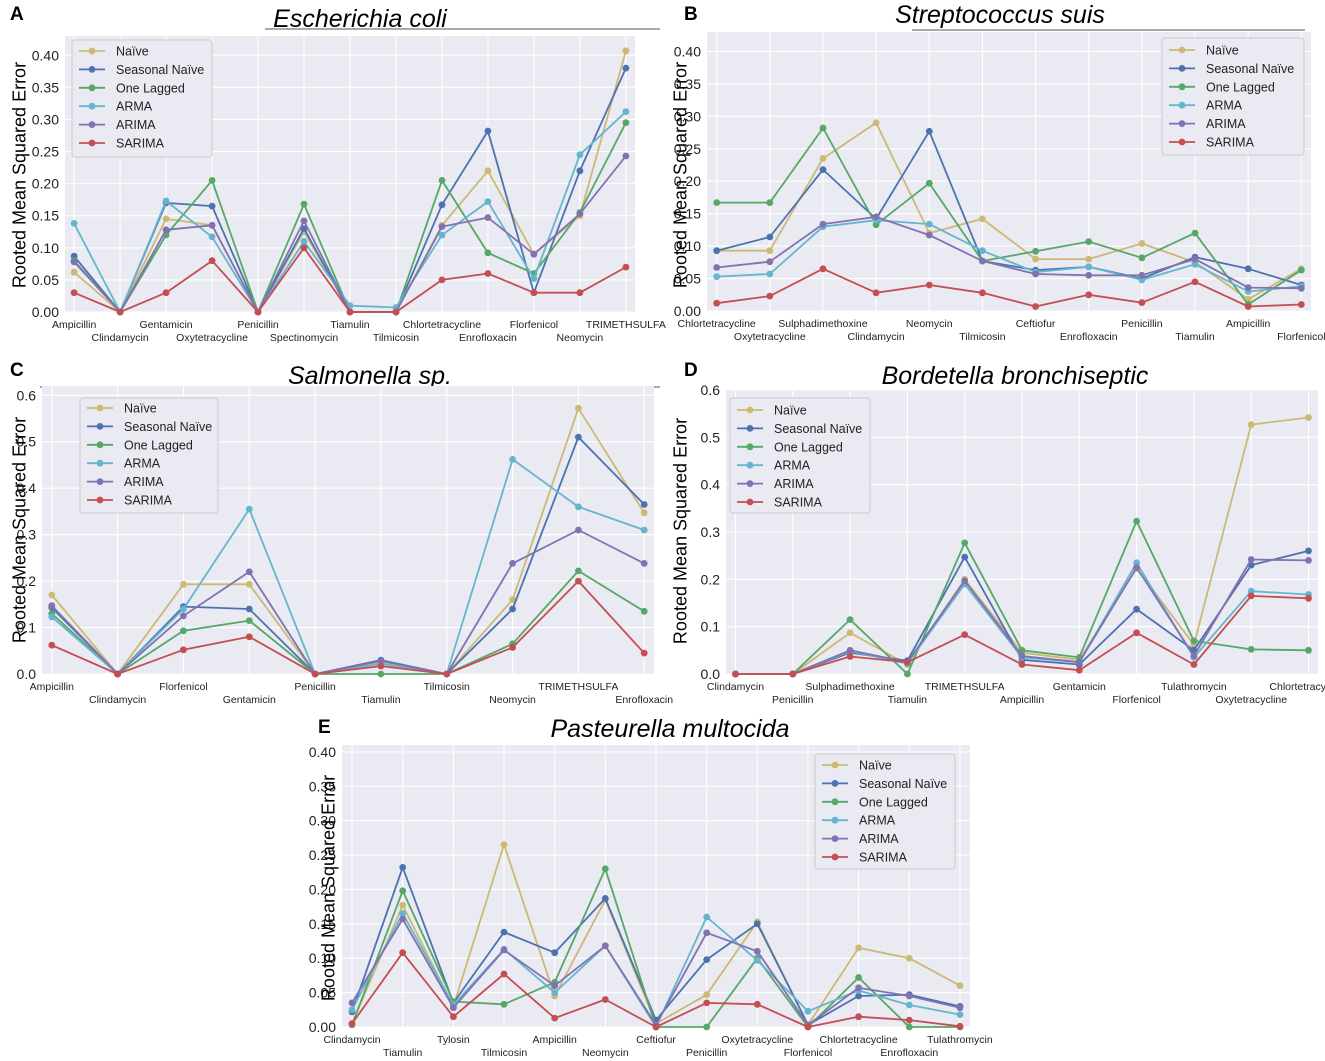  What do you see at coordinates (1015, 376) in the screenshot?
I see `chart-title: Bordetella bronchiseptic` at bounding box center [1015, 376].